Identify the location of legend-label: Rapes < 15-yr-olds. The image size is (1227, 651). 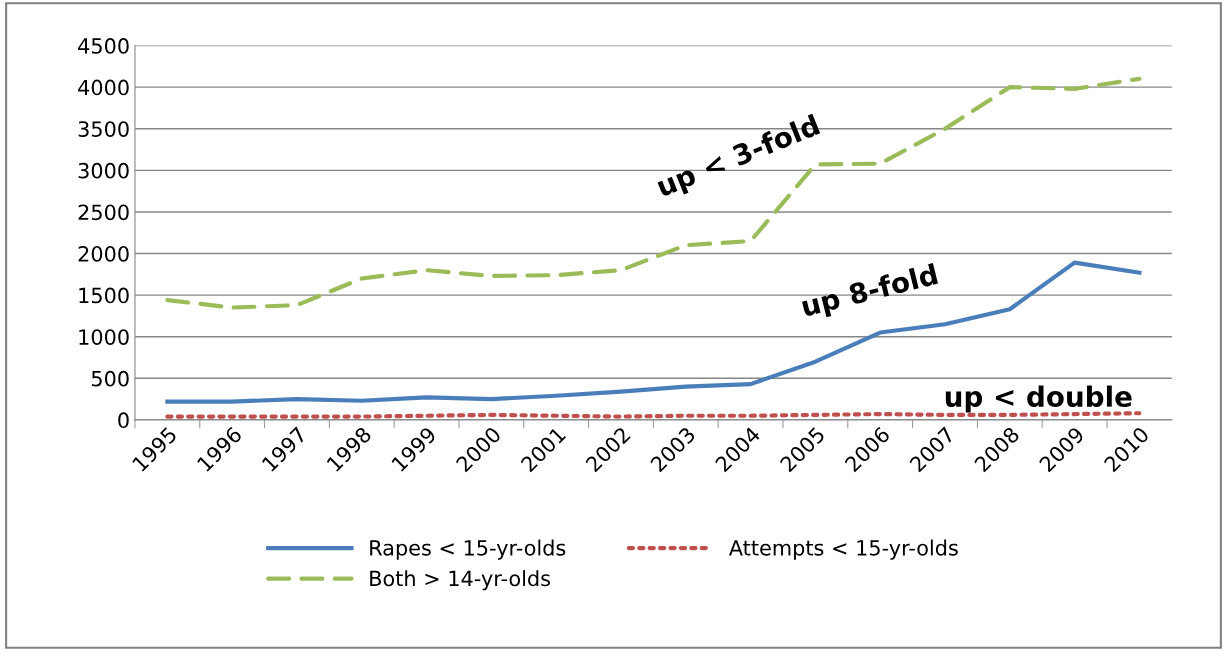
(468, 549).